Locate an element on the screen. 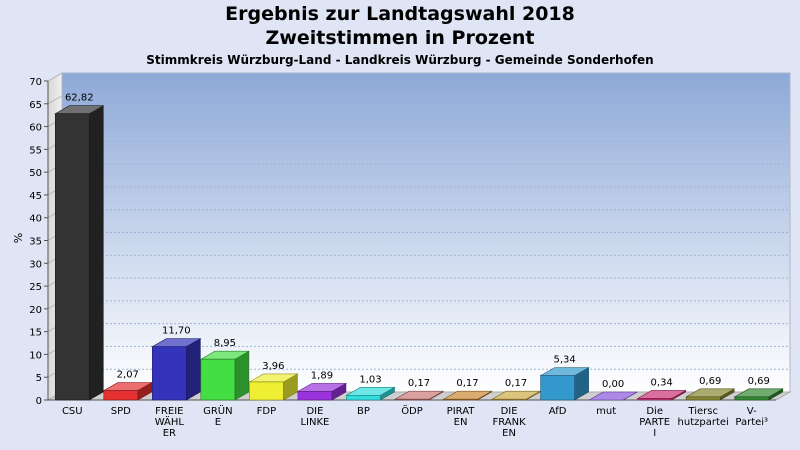 The image size is (800, 450). data-label: 2,07 is located at coordinates (128, 375).